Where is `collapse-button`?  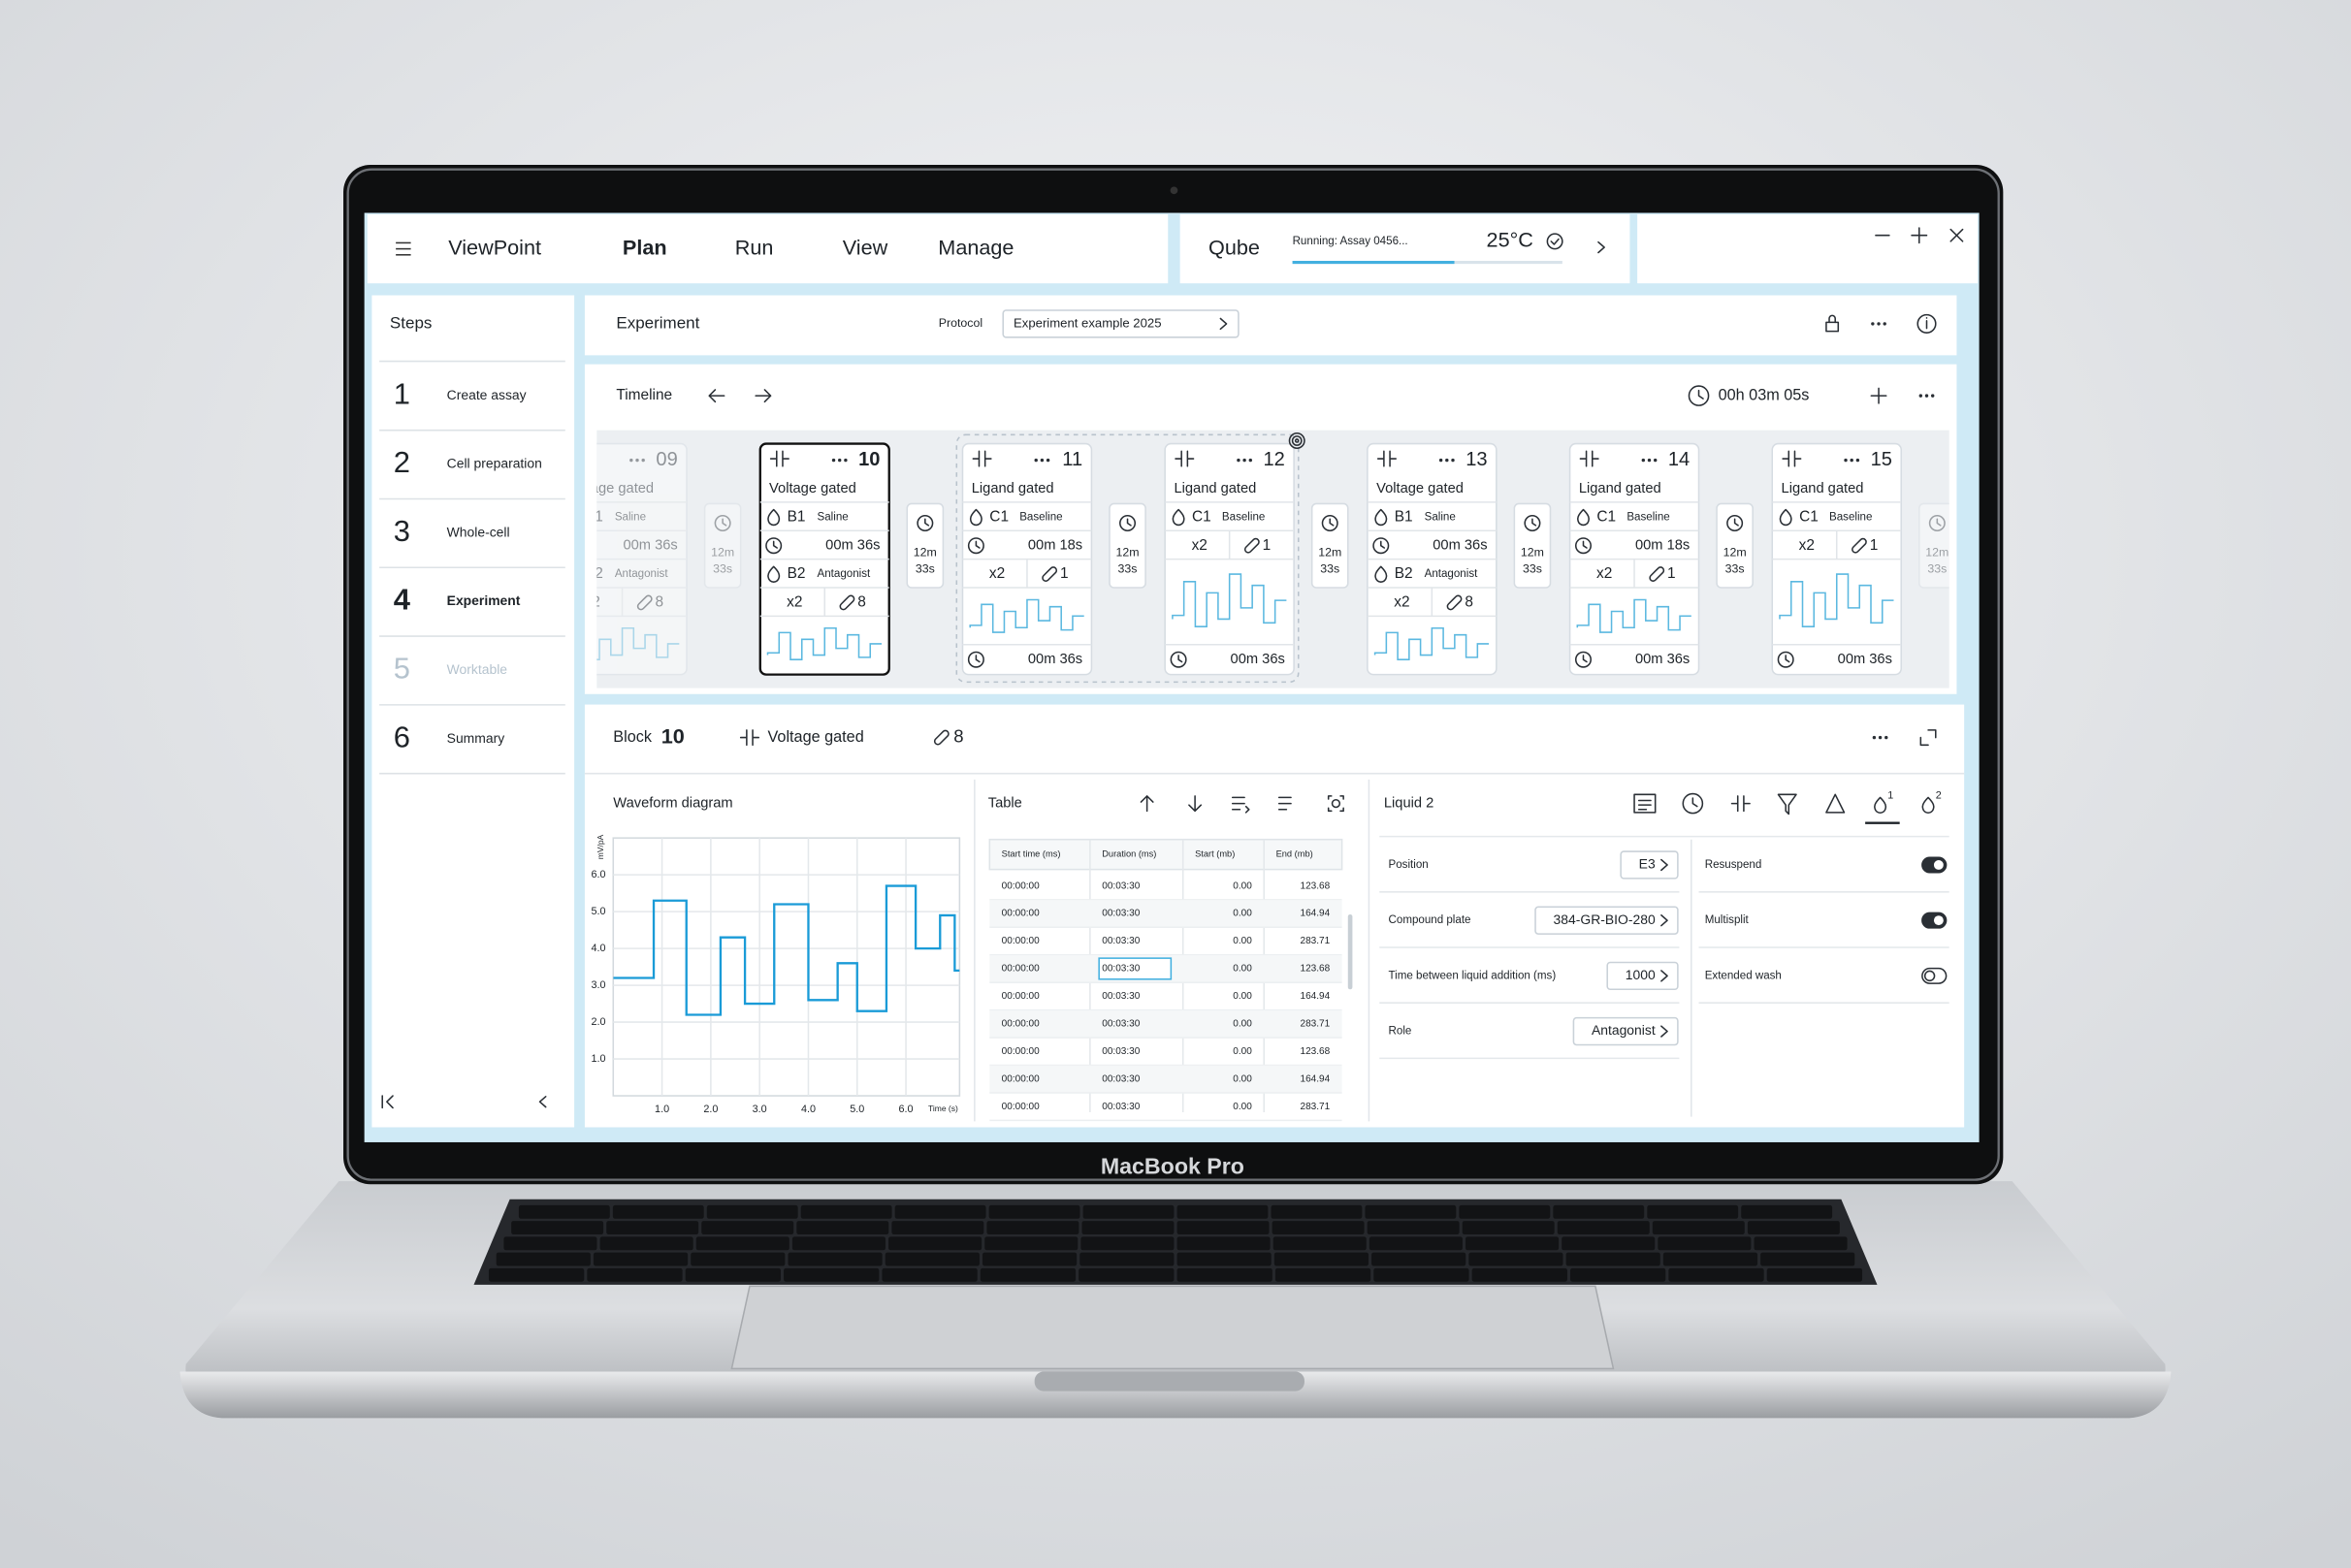
collapse-button is located at coordinates (542, 1102).